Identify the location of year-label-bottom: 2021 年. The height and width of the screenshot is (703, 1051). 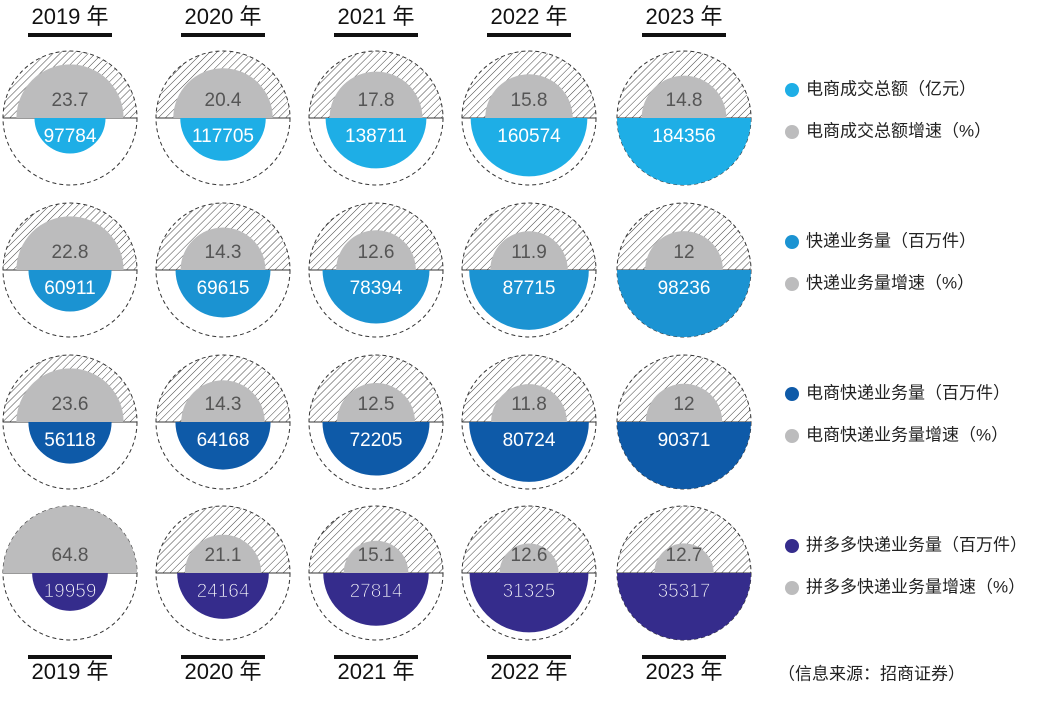
(375, 671).